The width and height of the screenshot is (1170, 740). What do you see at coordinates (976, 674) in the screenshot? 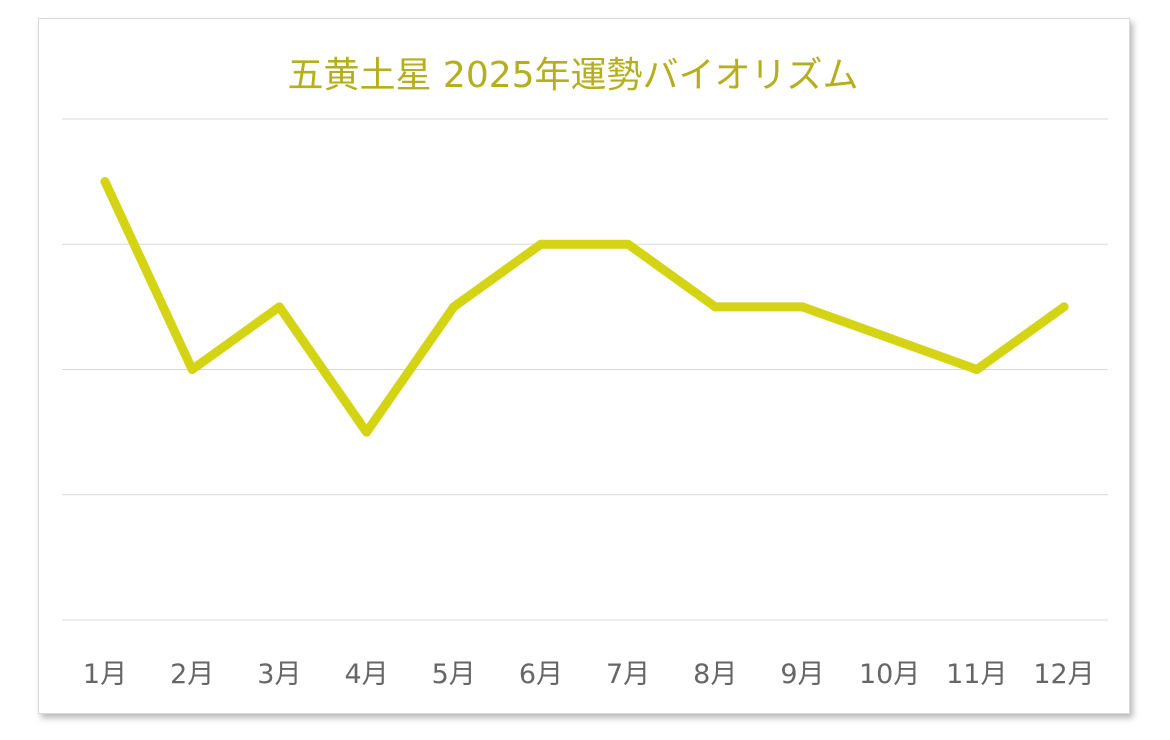
I see `x-tick-label: 11月` at bounding box center [976, 674].